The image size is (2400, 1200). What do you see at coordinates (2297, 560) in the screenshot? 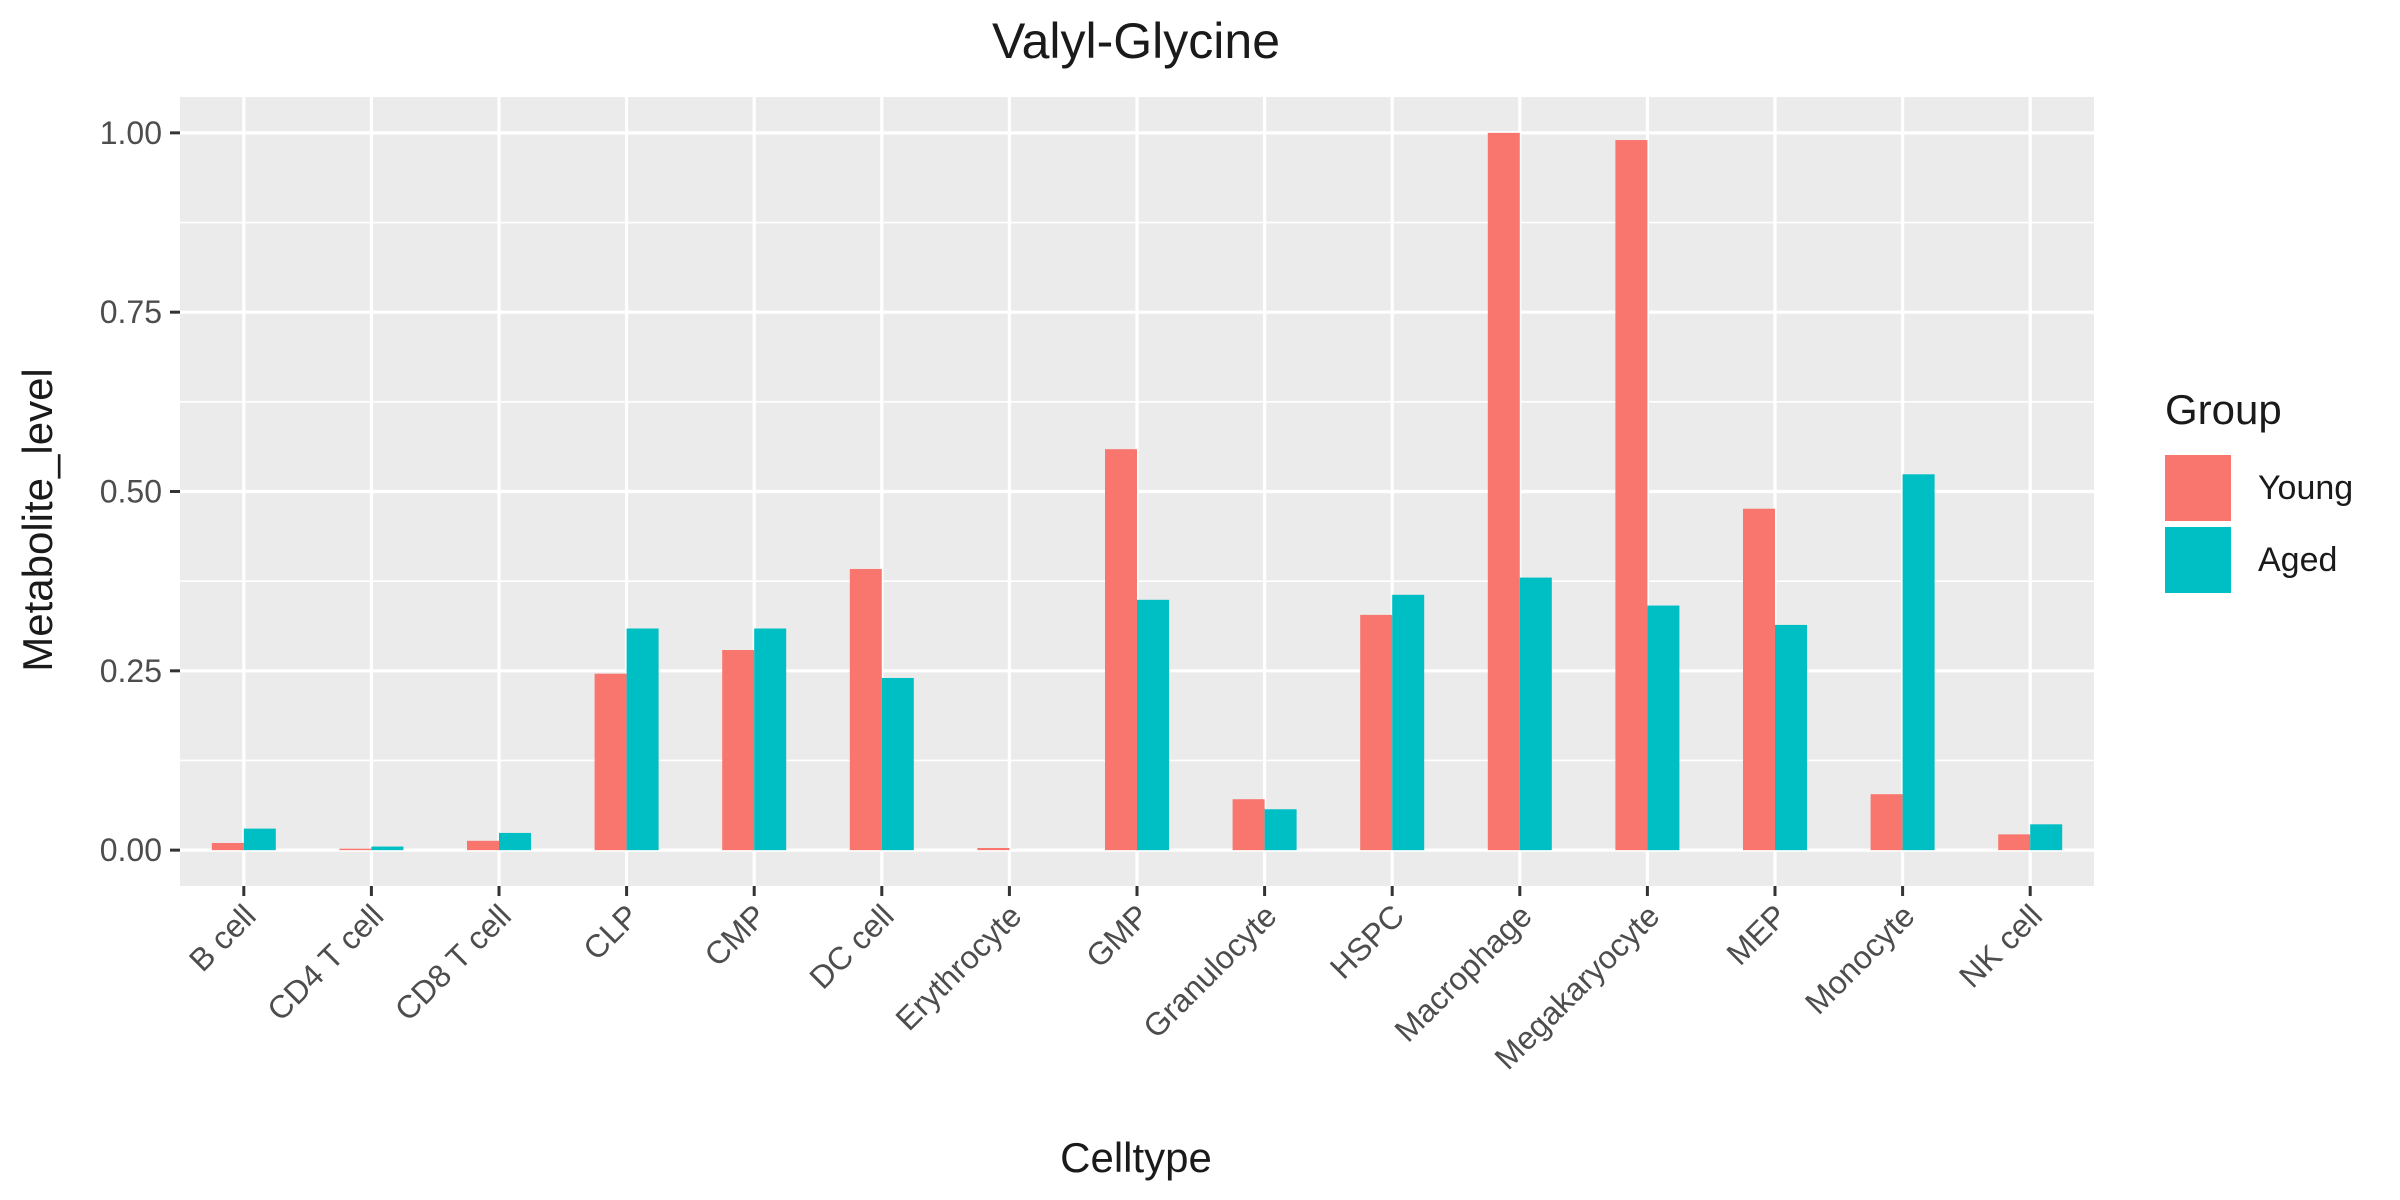
I see `legend-label-aged: Aged` at bounding box center [2297, 560].